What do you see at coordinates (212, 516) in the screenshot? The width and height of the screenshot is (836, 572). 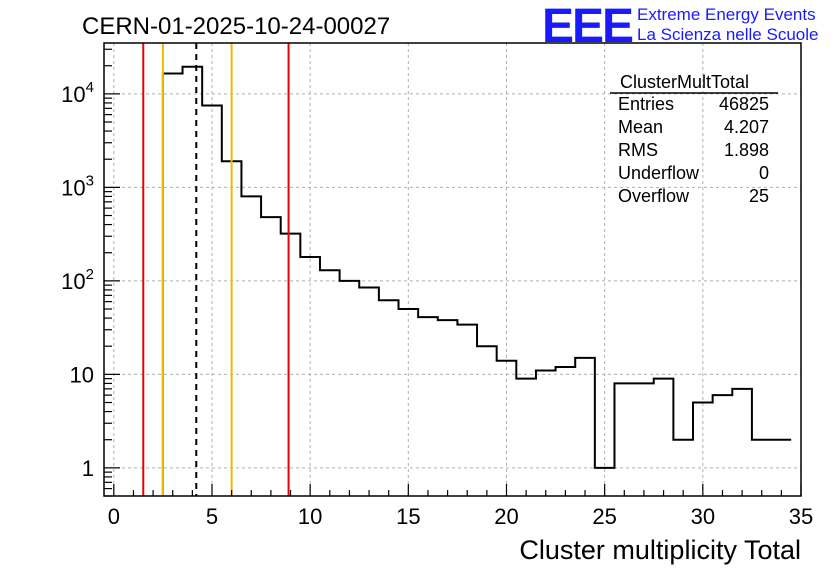 I see `x-tick-label: 5` at bounding box center [212, 516].